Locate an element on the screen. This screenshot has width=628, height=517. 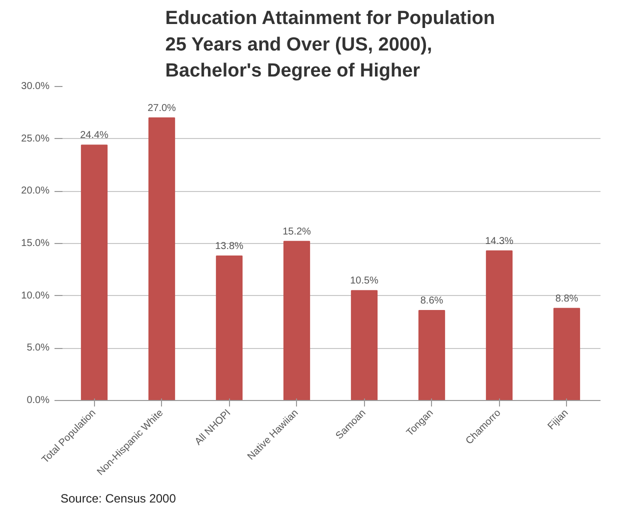
data-label: 27.0% is located at coordinates (162, 108).